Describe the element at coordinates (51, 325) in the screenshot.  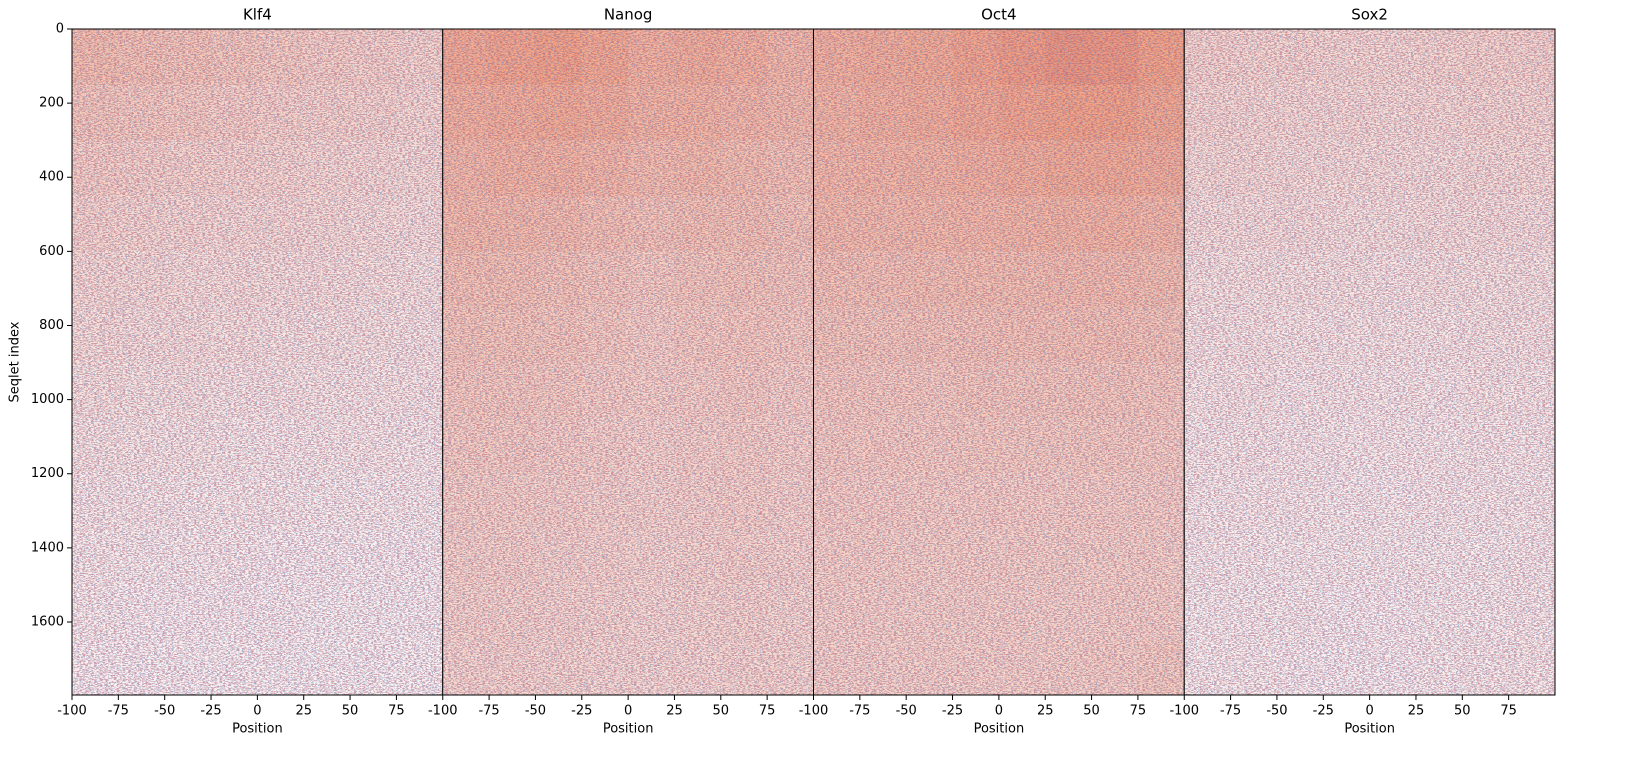
I see `y-tick-label: 800` at that location.